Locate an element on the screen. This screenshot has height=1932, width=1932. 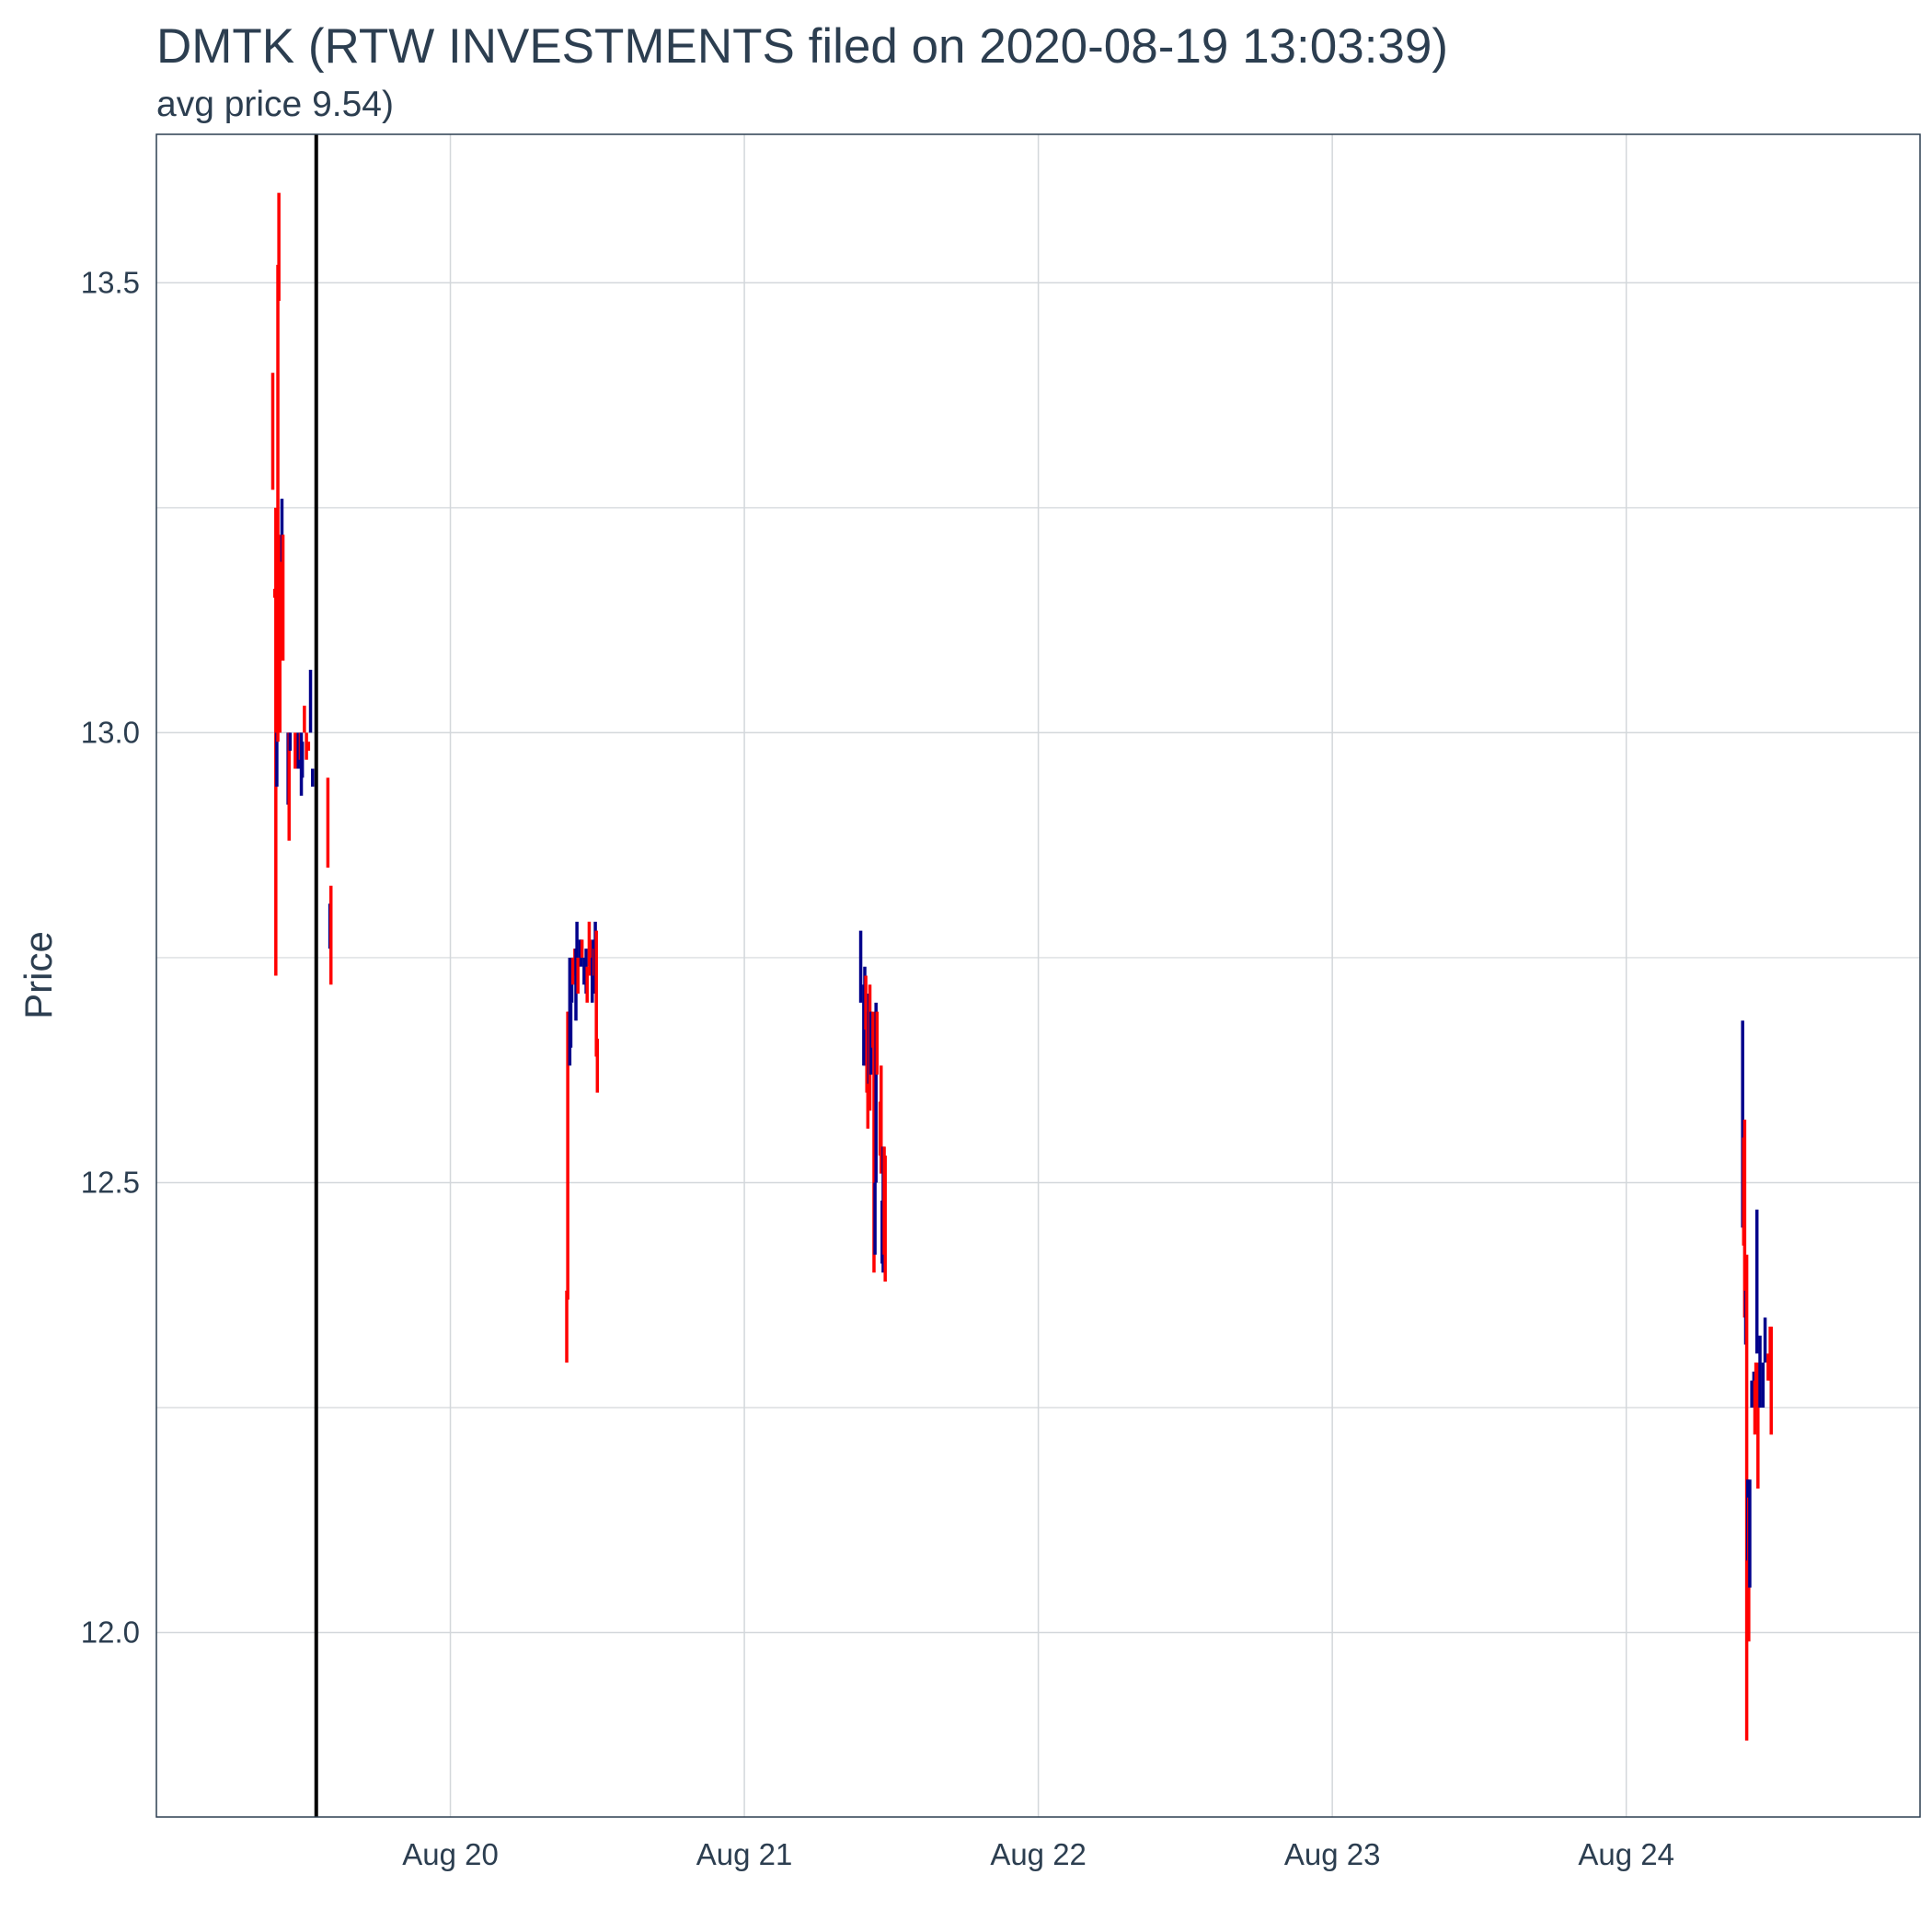
y-tick-label: 13.0 is located at coordinates (110, 732).